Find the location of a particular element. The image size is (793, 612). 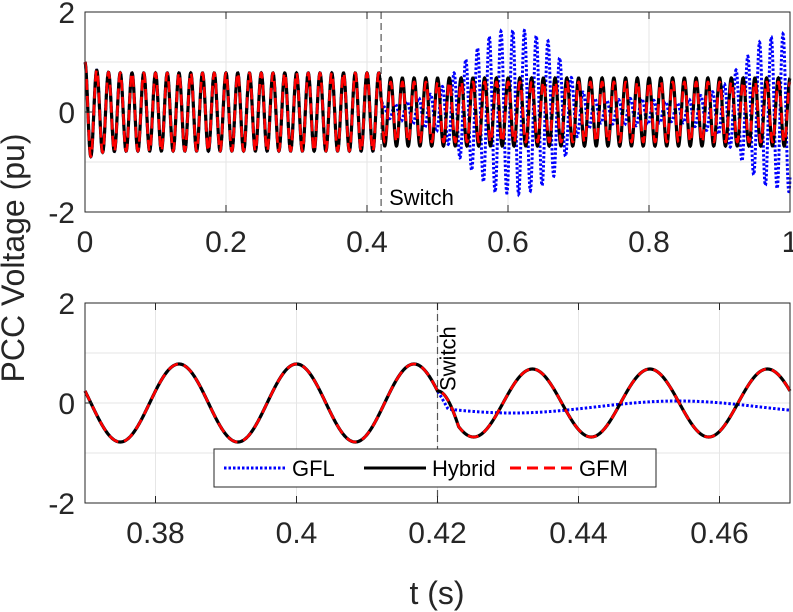

x-tick-label: 0.42 is located at coordinates (437, 533).